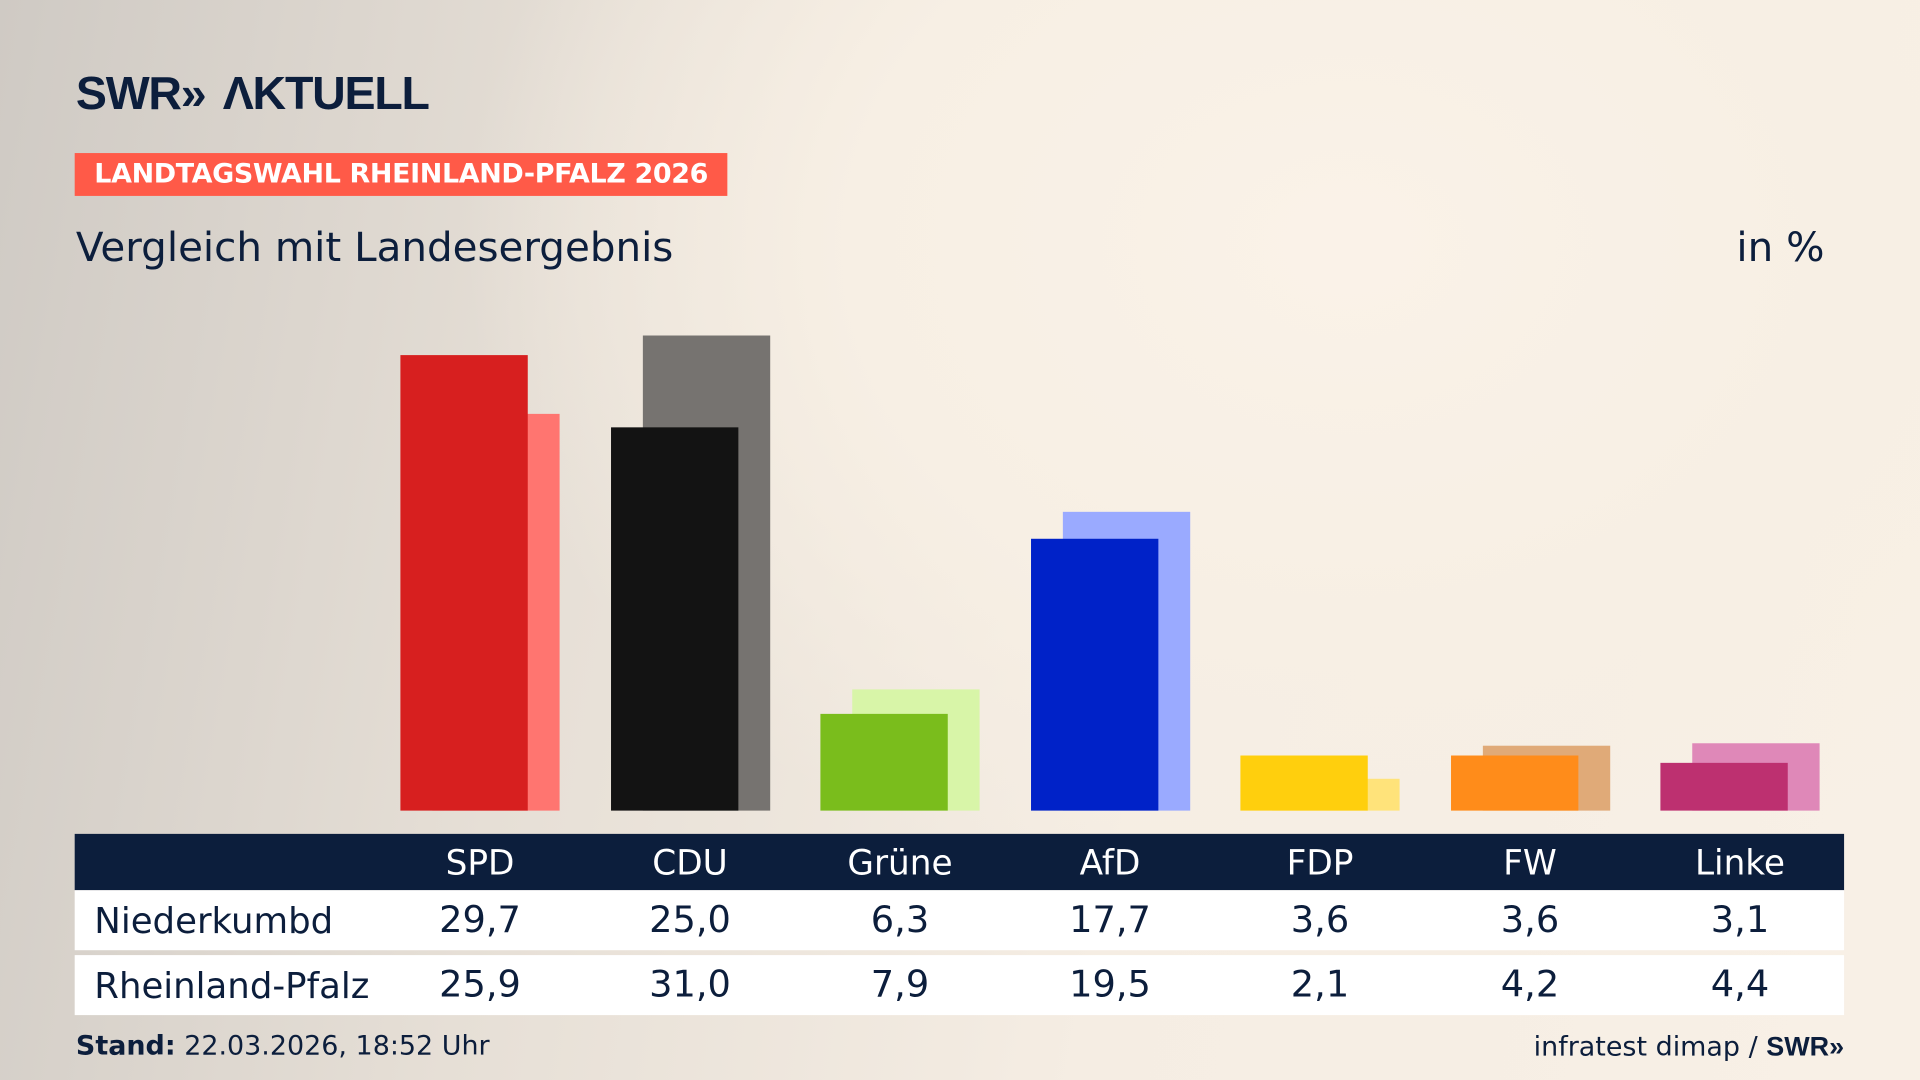 The image size is (1920, 1080). Describe the element at coordinates (337, 1046) in the screenshot. I see `stand-value: 22.03.2026, 18:52 Uhr` at that location.